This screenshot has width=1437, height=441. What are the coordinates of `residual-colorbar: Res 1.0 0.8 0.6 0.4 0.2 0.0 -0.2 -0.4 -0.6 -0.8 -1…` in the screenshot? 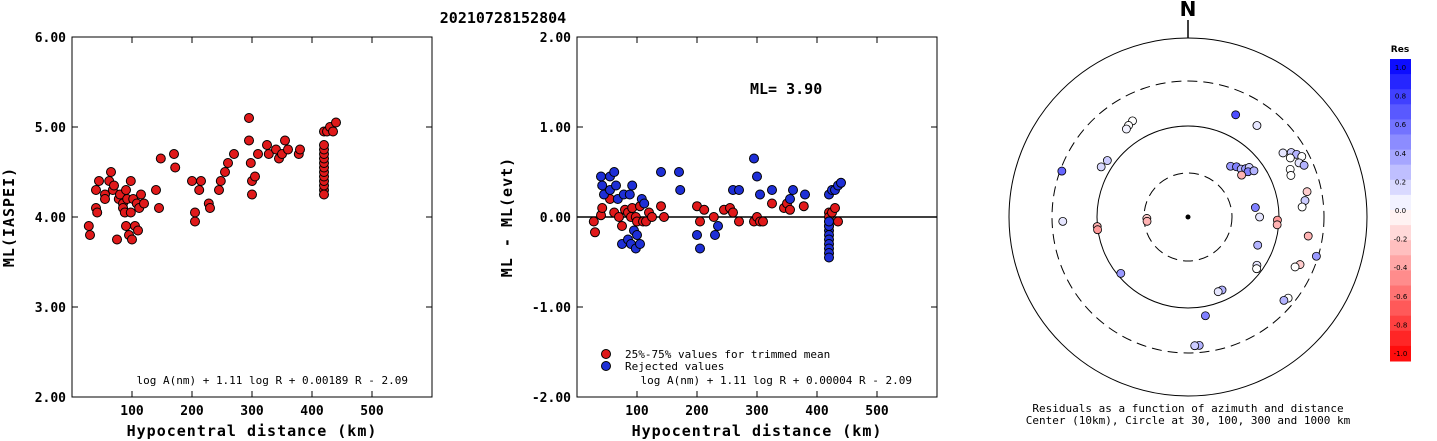 It's located at (1400, 203).